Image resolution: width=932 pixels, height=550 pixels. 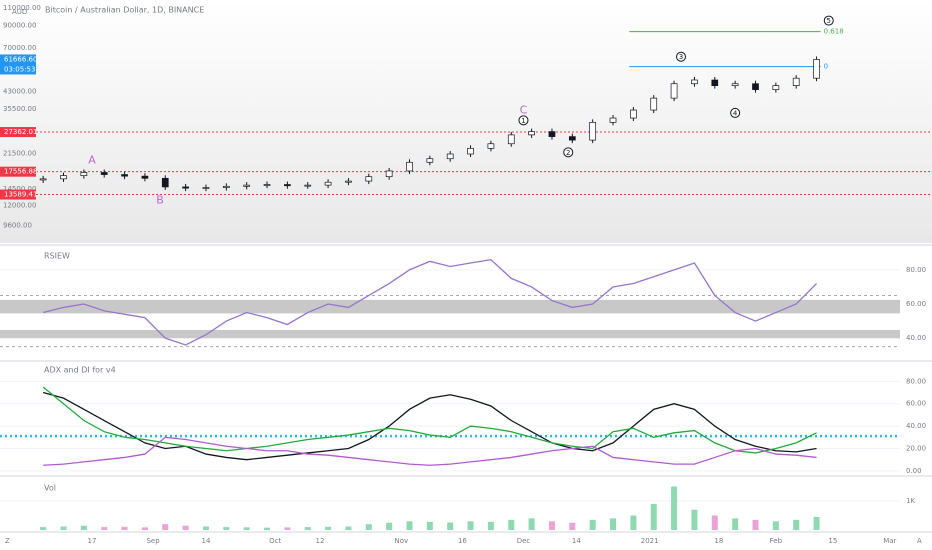 I want to click on level-label: 27362.01, so click(x=20, y=132).